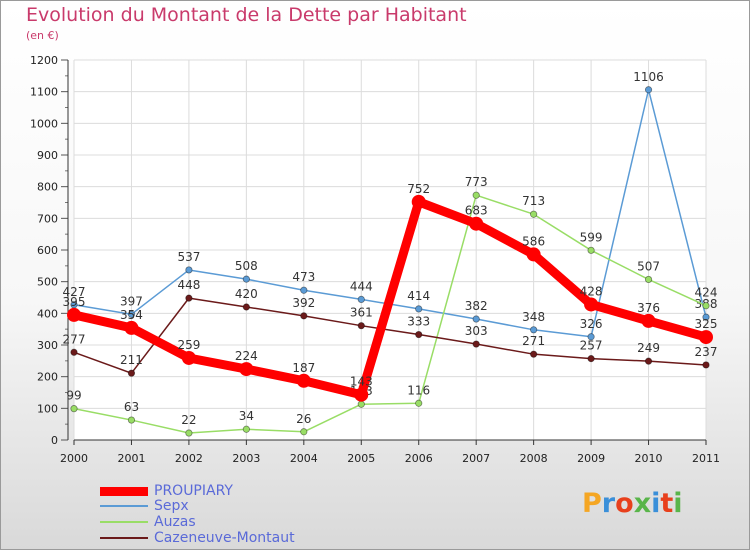 The width and height of the screenshot is (750, 550). I want to click on y-tick-label: 300, so click(47, 345).